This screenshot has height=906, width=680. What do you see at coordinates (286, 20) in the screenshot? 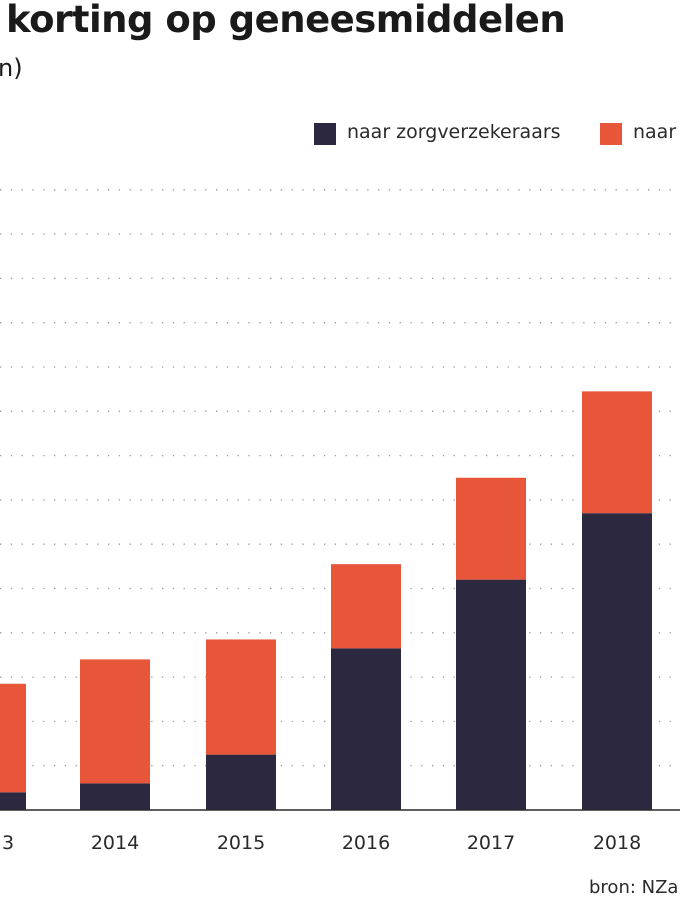
I see `chart-title: korting op geneesmiddelen` at bounding box center [286, 20].